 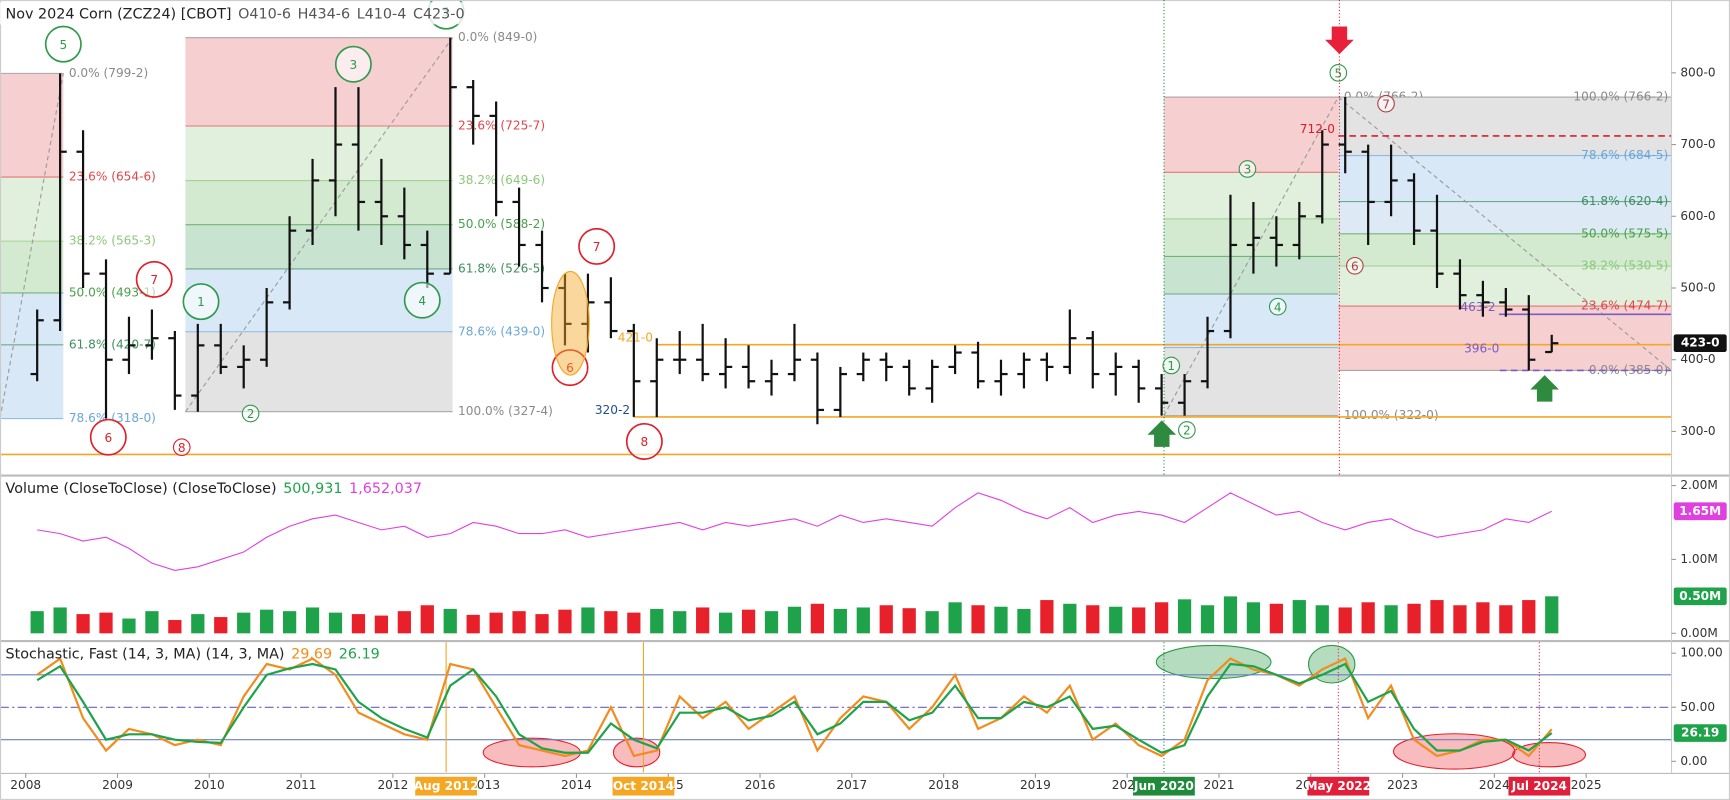 What do you see at coordinates (312, 489) in the screenshot?
I see `volume-last: 500,931` at bounding box center [312, 489].